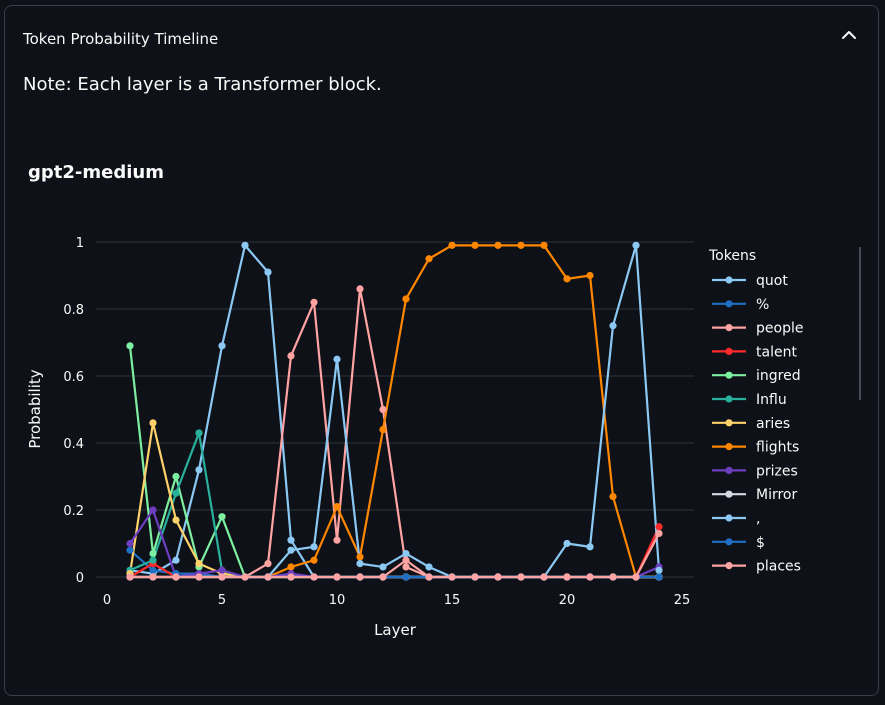  What do you see at coordinates (778, 376) in the screenshot?
I see `legend-item-label: ingred` at bounding box center [778, 376].